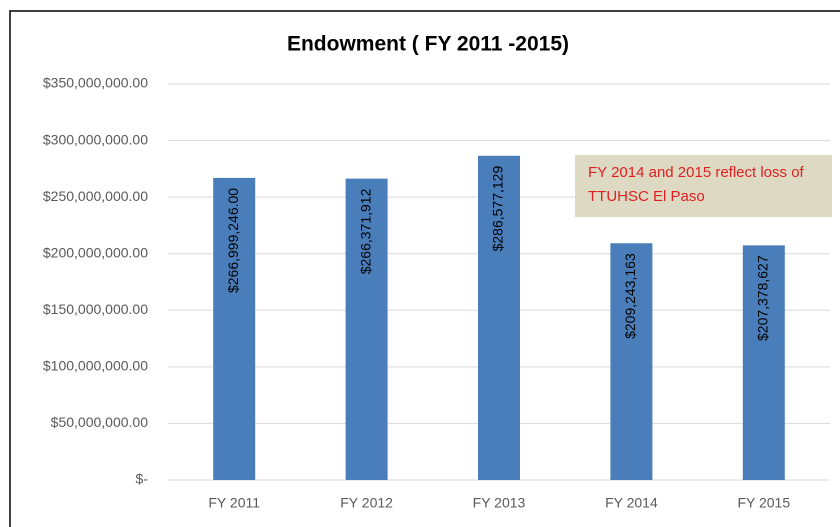 The height and width of the screenshot is (527, 840). What do you see at coordinates (142, 479) in the screenshot?
I see `y-tick-label: $-` at bounding box center [142, 479].